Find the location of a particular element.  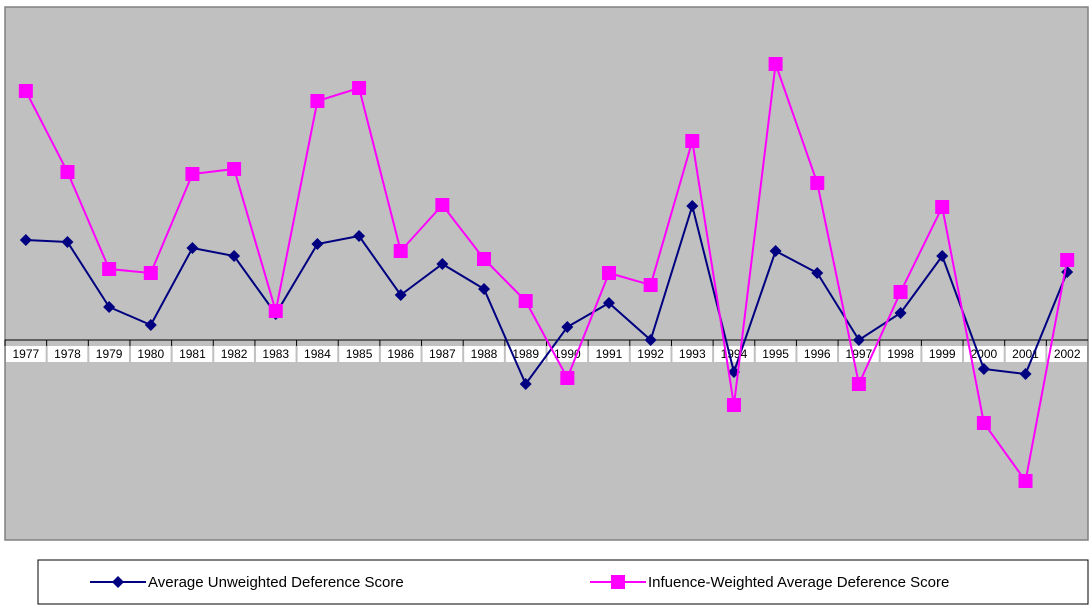

x-tick-label: 1996 is located at coordinates (817, 354).